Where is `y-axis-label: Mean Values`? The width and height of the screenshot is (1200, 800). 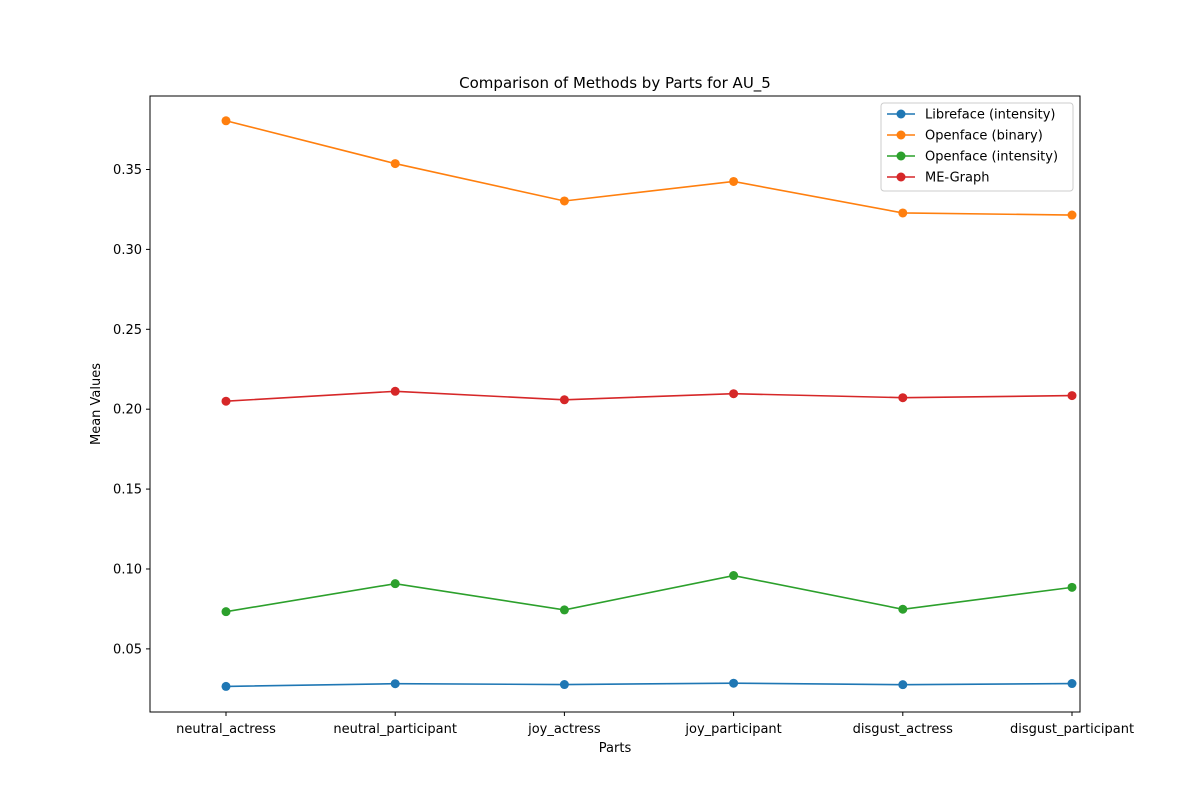
y-axis-label: Mean Values is located at coordinates (96, 404).